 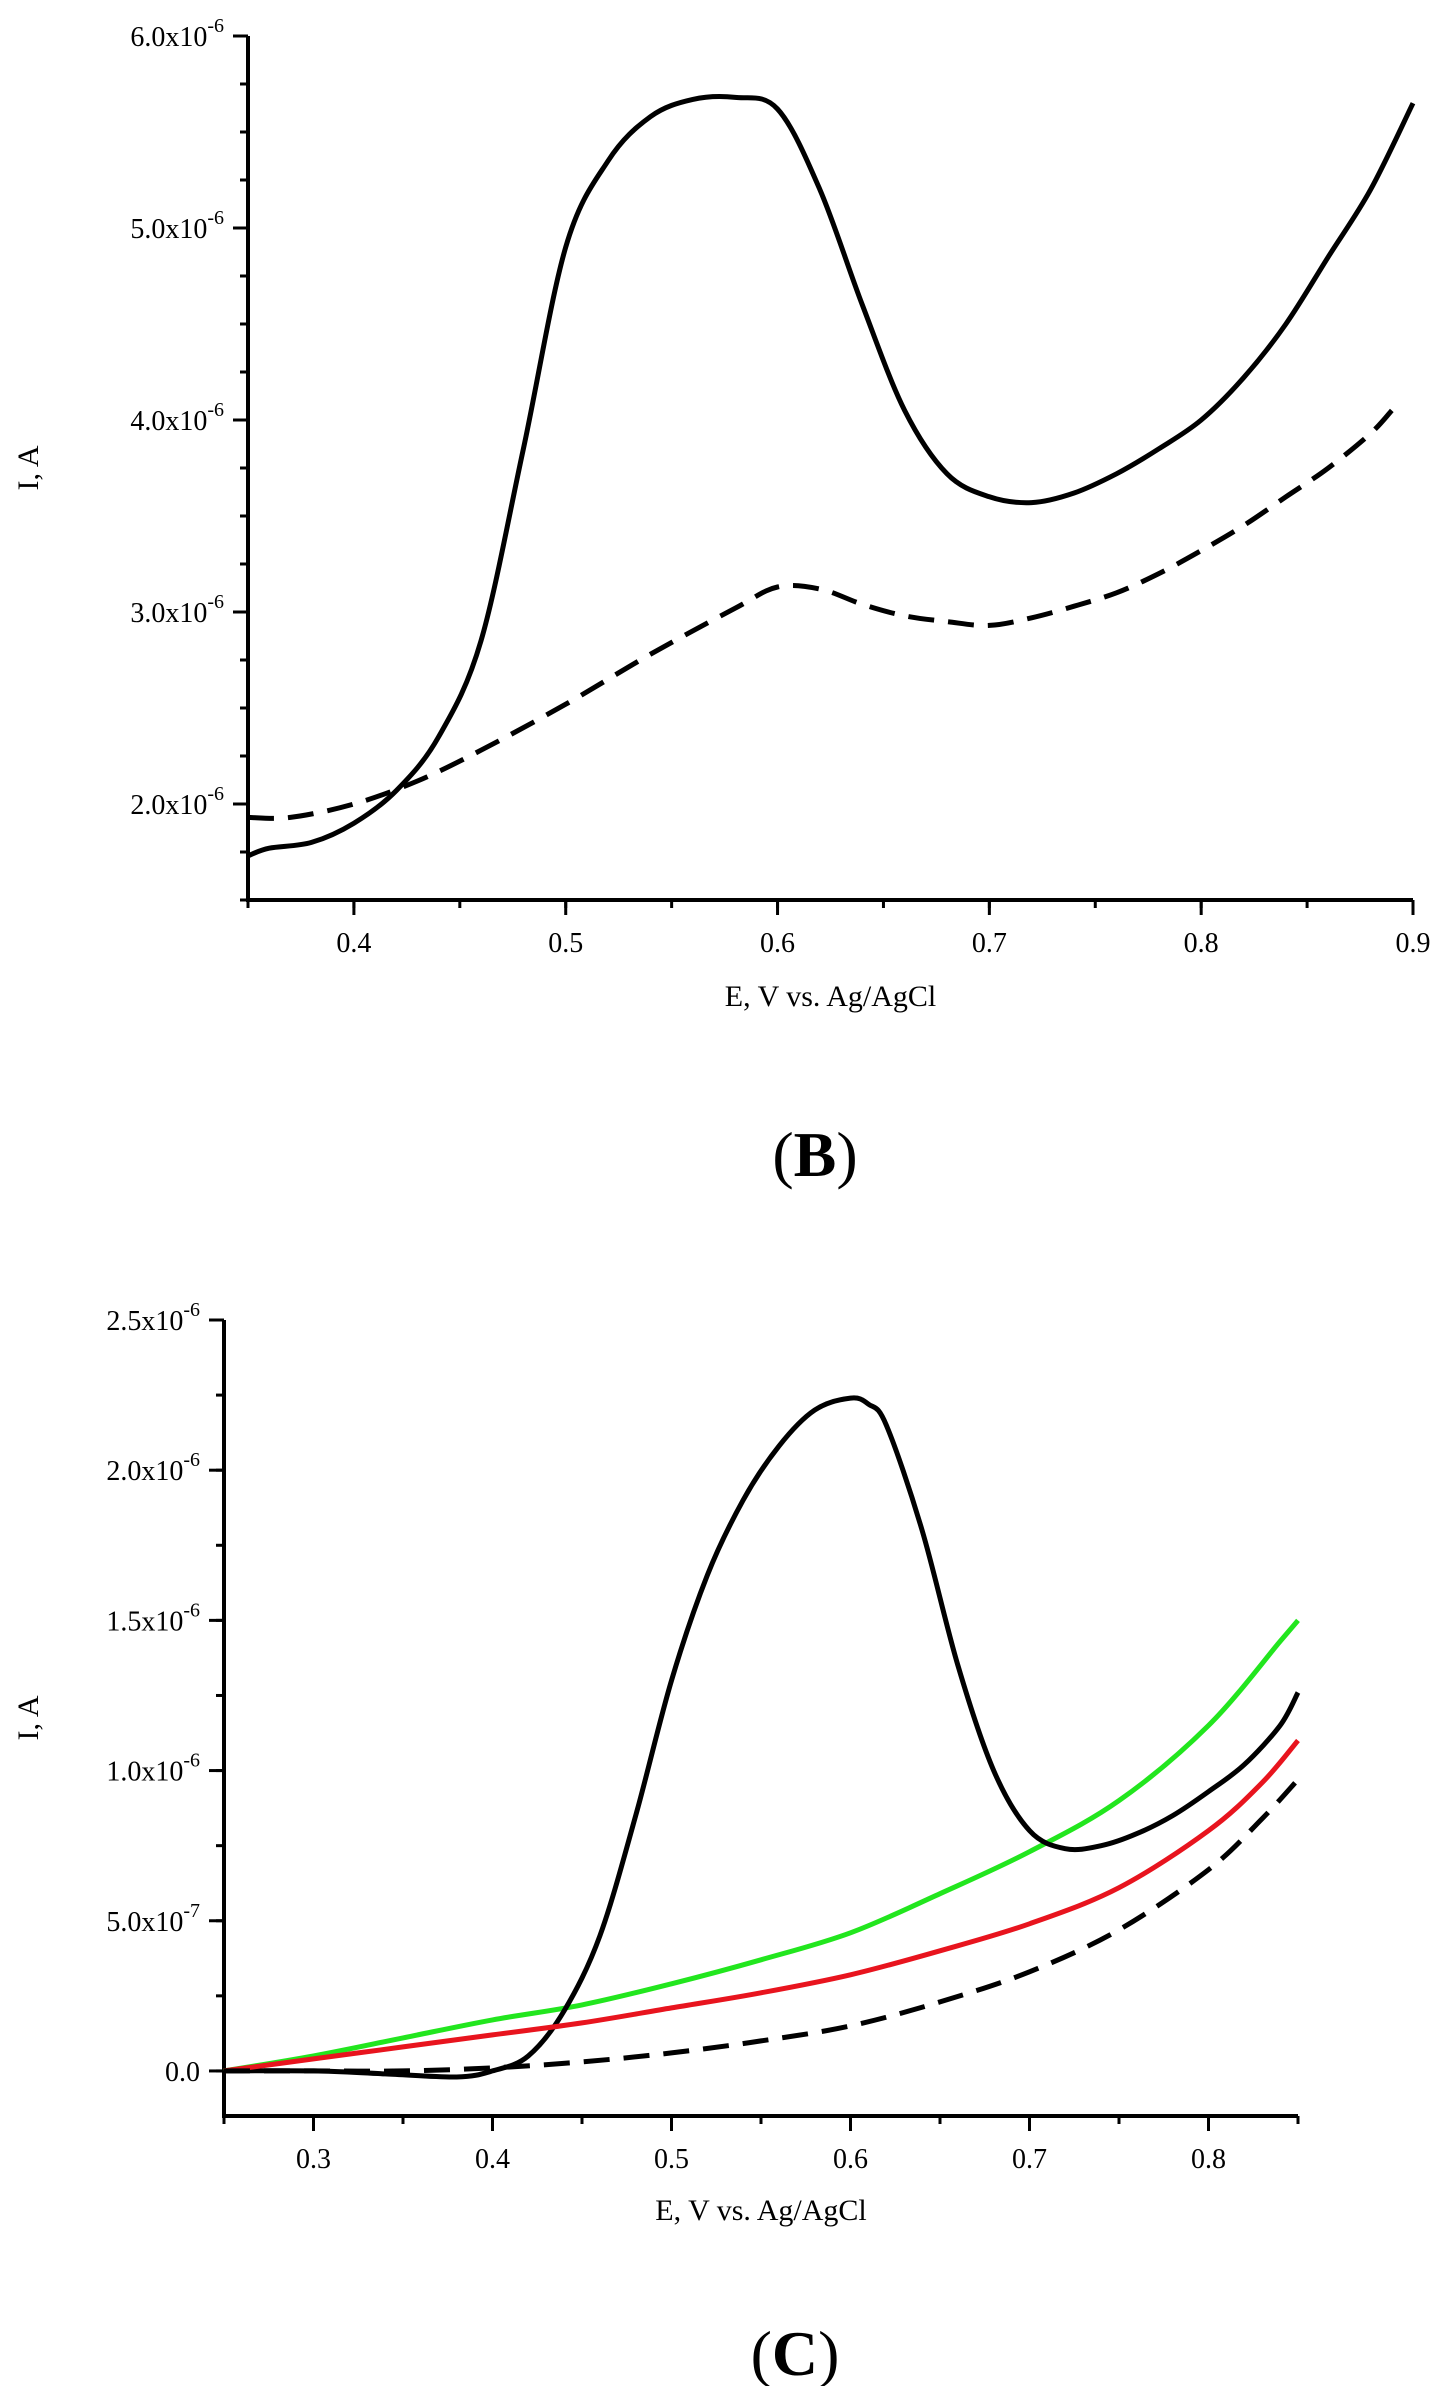 I want to click on x-tick-label: 0.9, so click(x=1413, y=943).